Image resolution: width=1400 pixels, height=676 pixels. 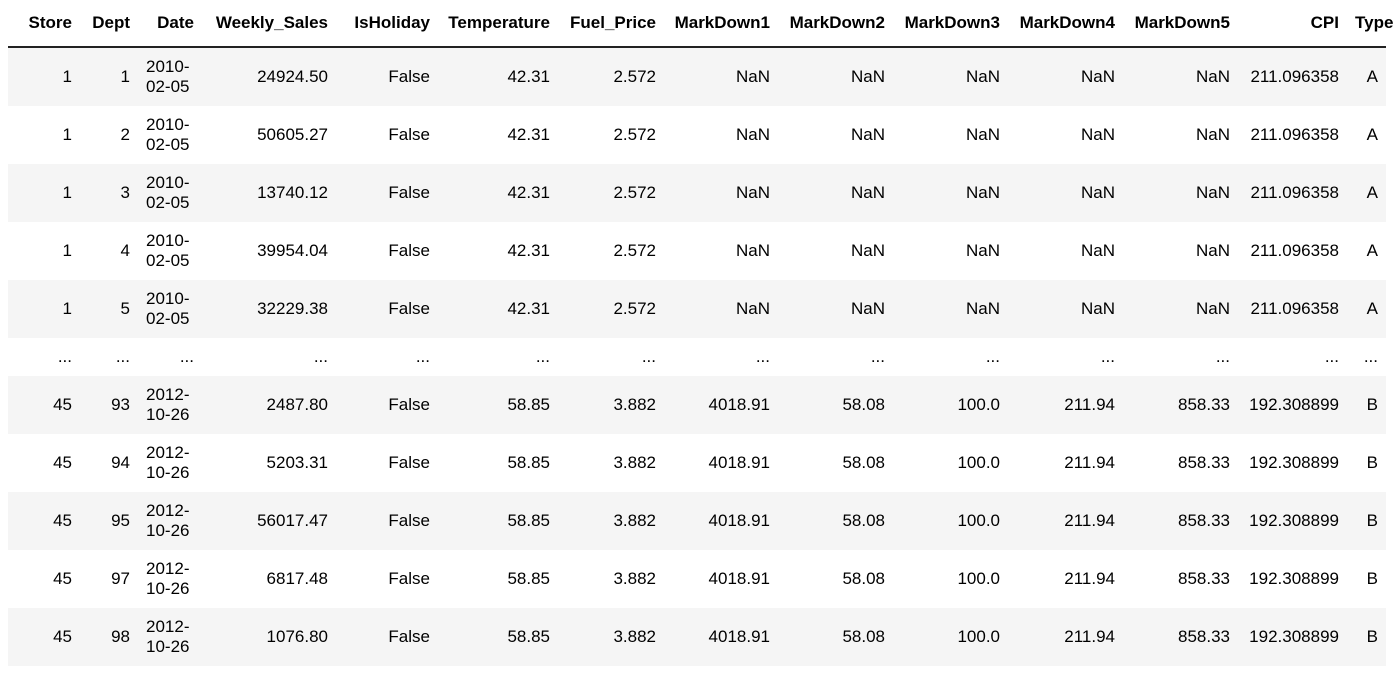 I want to click on column-header-temperature: Temperature, so click(x=498, y=24).